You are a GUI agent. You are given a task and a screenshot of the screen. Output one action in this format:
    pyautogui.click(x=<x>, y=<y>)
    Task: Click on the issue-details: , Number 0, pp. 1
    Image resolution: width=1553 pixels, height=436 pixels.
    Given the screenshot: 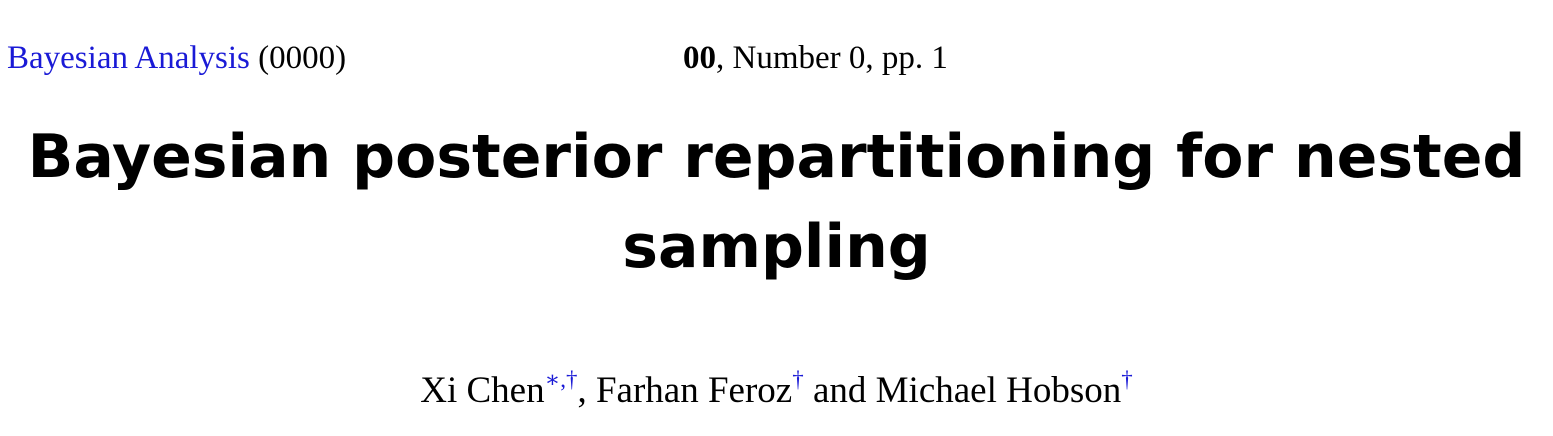 What is the action you would take?
    pyautogui.click(x=832, y=58)
    